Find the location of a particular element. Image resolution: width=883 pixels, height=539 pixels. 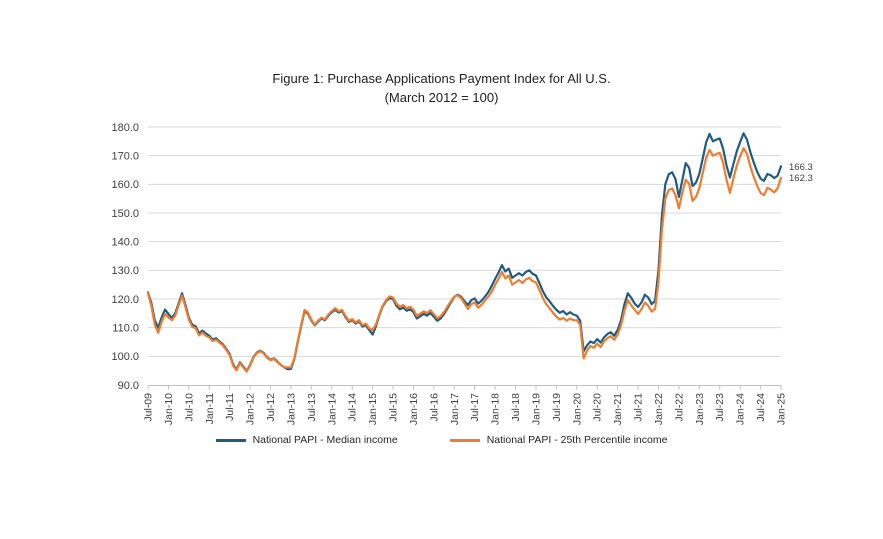

svg-text: 100.0 is located at coordinates (125, 357).